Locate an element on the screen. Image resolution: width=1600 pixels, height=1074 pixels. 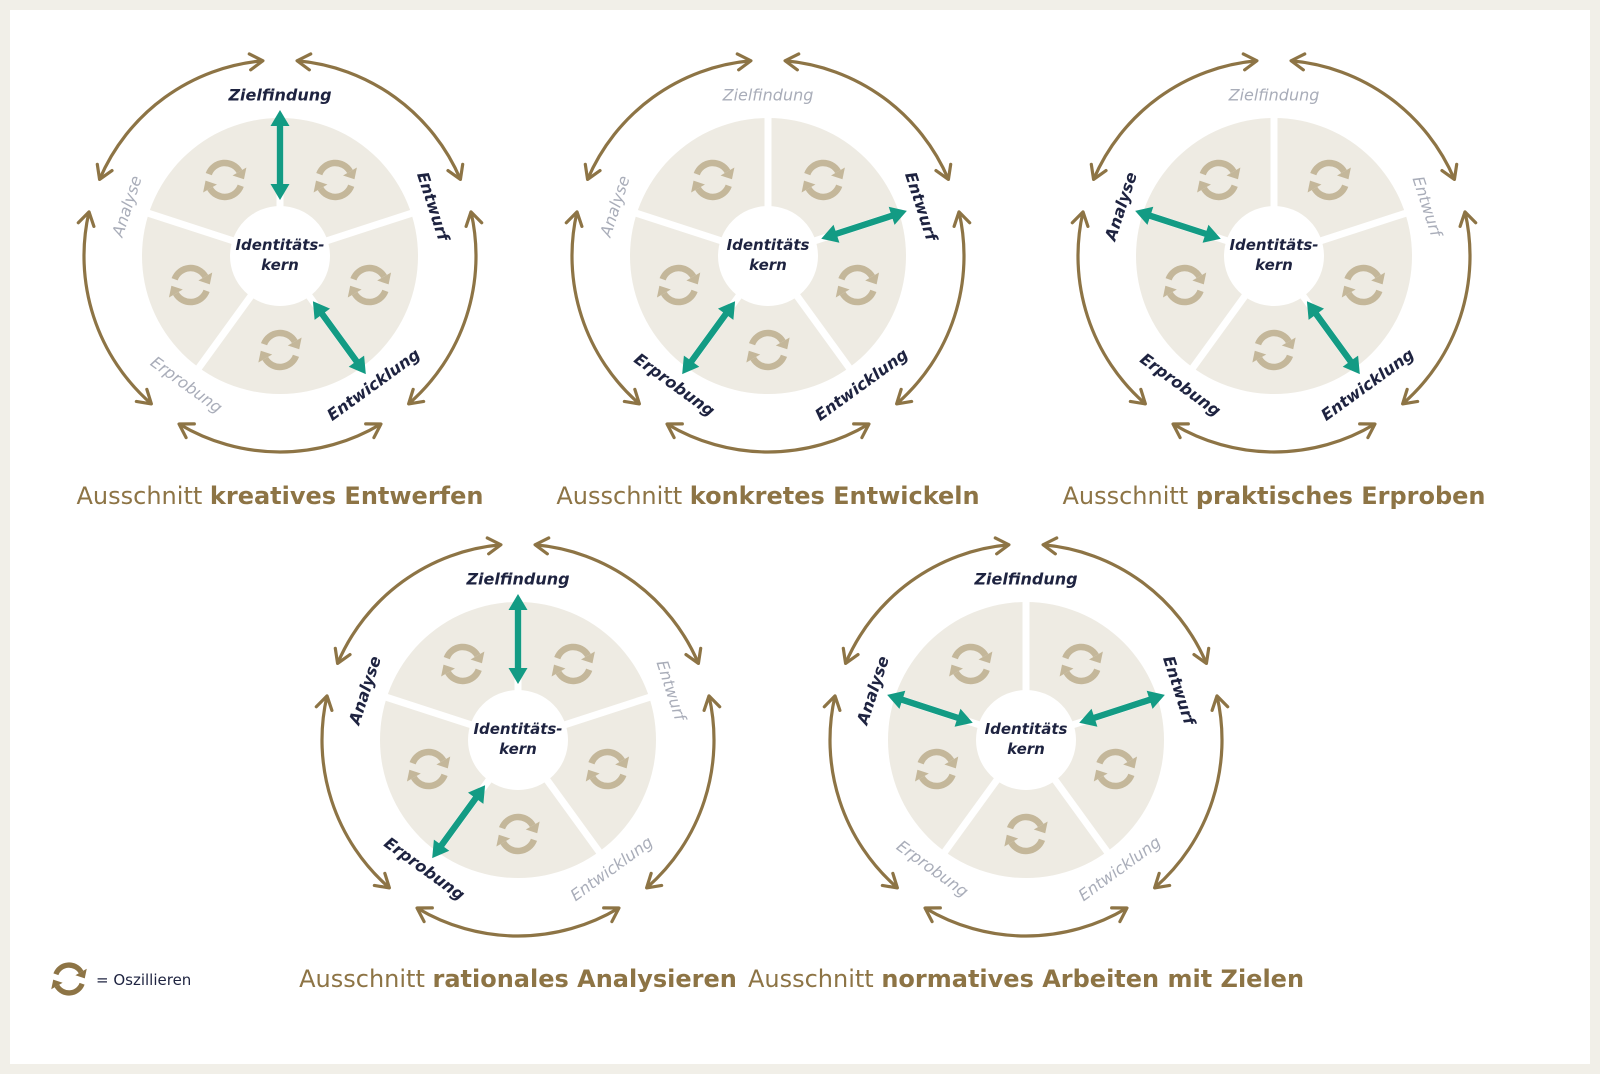
caption-bold: konkretes Entwickeln is located at coordinates (835, 496).